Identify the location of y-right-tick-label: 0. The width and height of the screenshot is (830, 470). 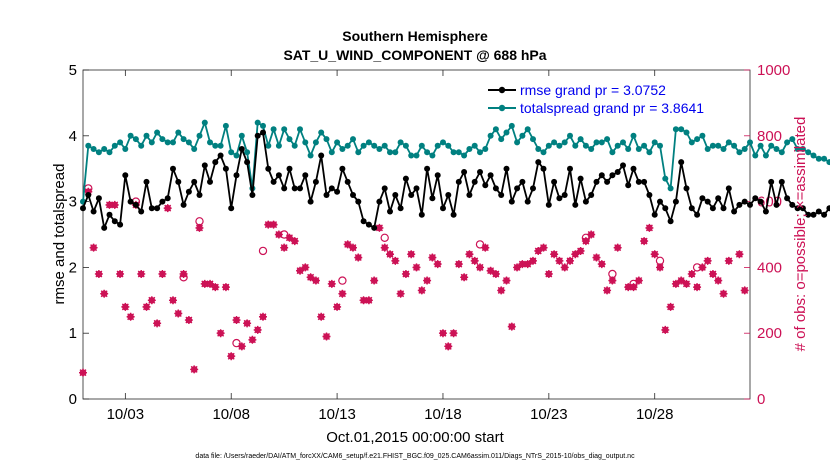
(761, 399).